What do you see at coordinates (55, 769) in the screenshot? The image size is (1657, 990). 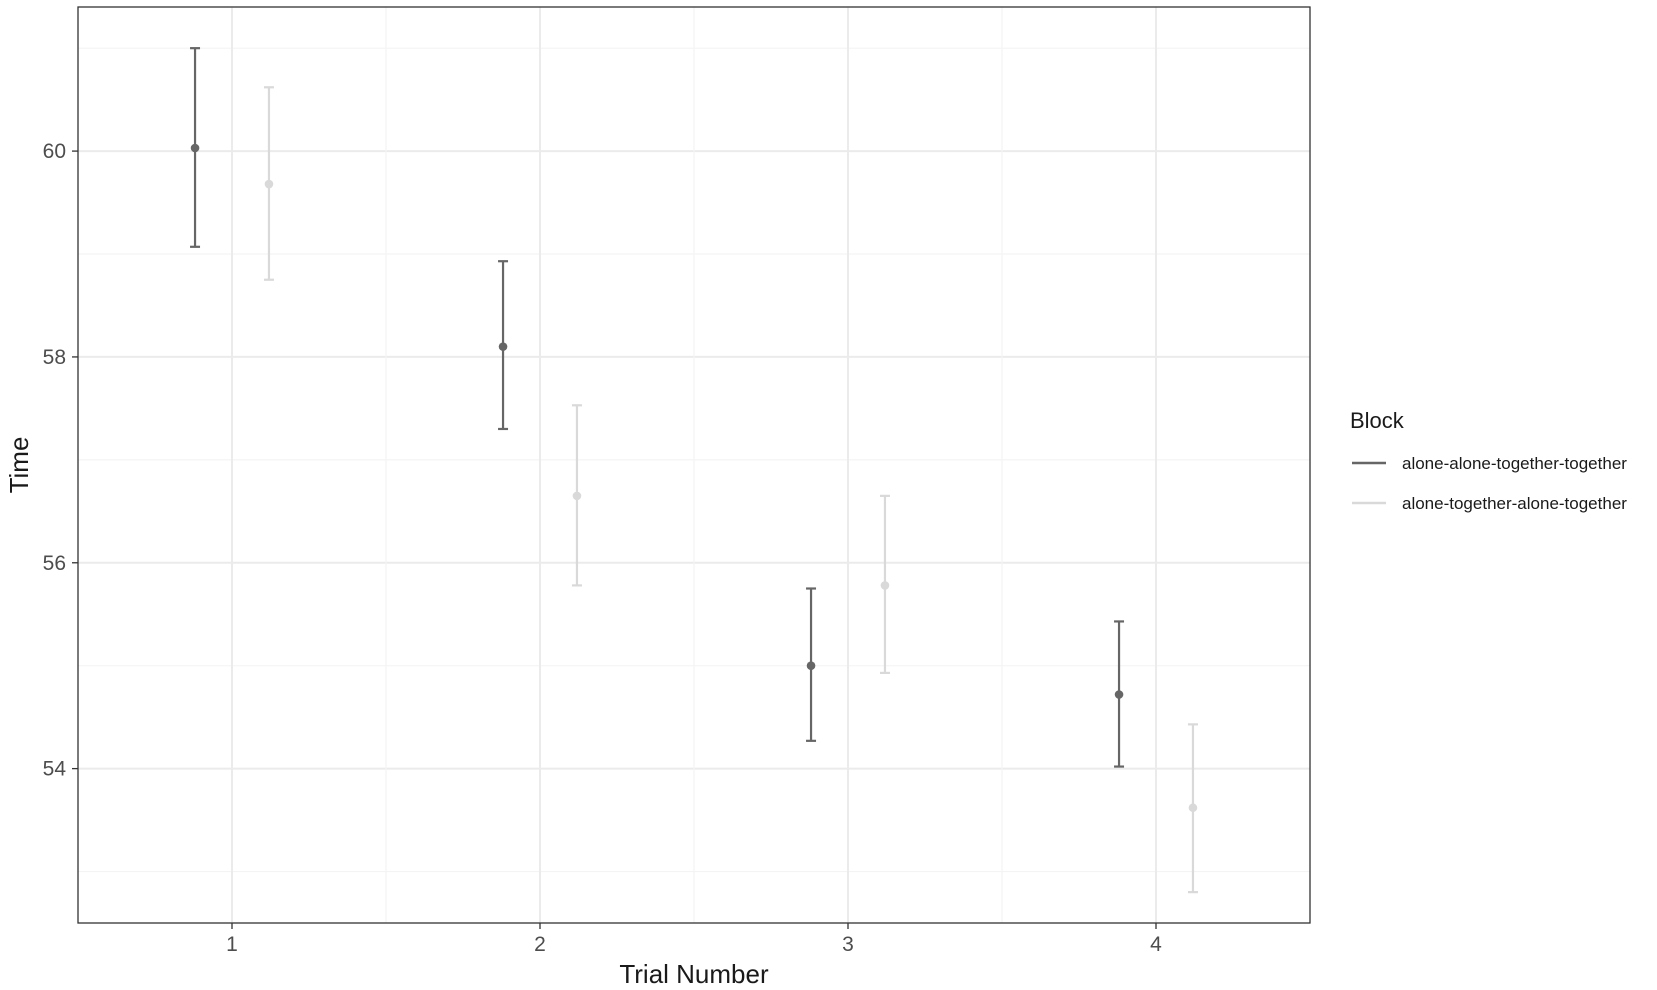 I see `y-tick-label: 54` at bounding box center [55, 769].